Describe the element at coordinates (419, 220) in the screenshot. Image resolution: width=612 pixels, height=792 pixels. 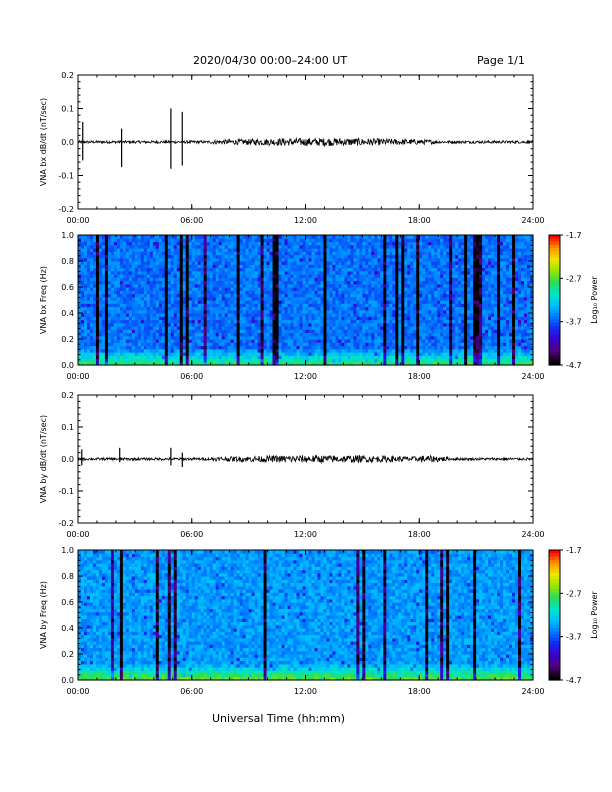
I see `x-tick-label: 18:00` at that location.